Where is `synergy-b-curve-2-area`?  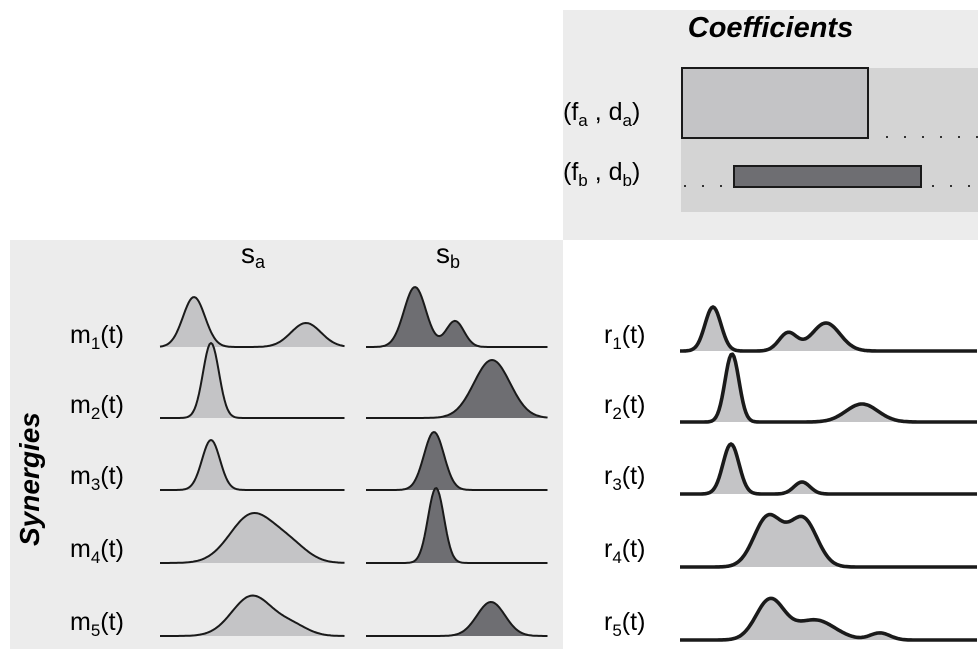
synergy-b-curve-2-area is located at coordinates (457, 389).